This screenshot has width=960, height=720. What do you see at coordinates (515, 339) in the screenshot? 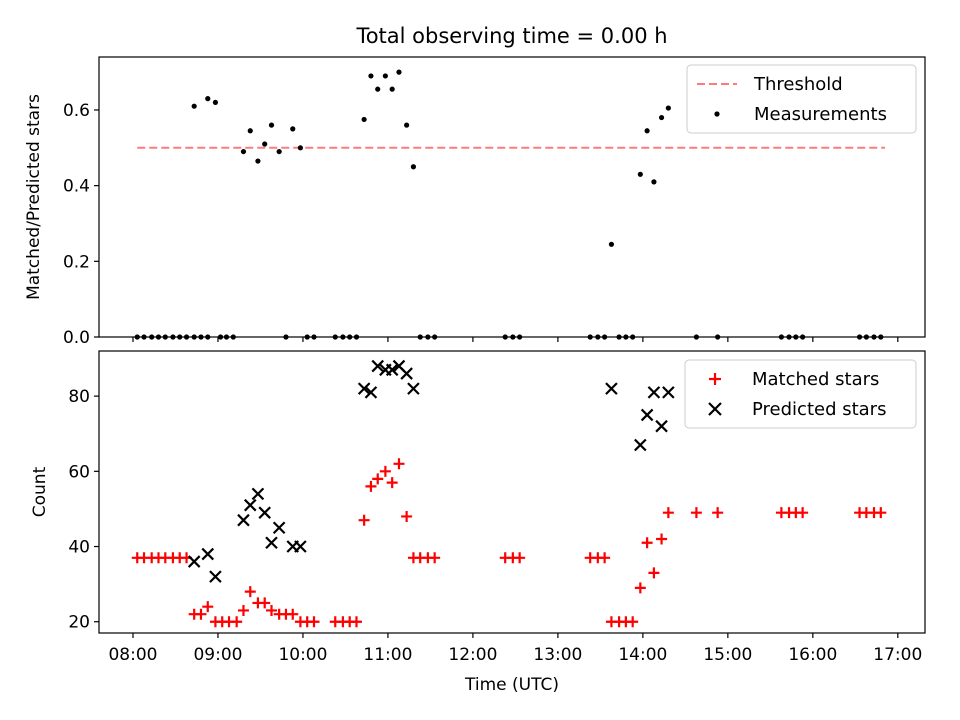
I see `top-x-axis-ticks` at bounding box center [515, 339].